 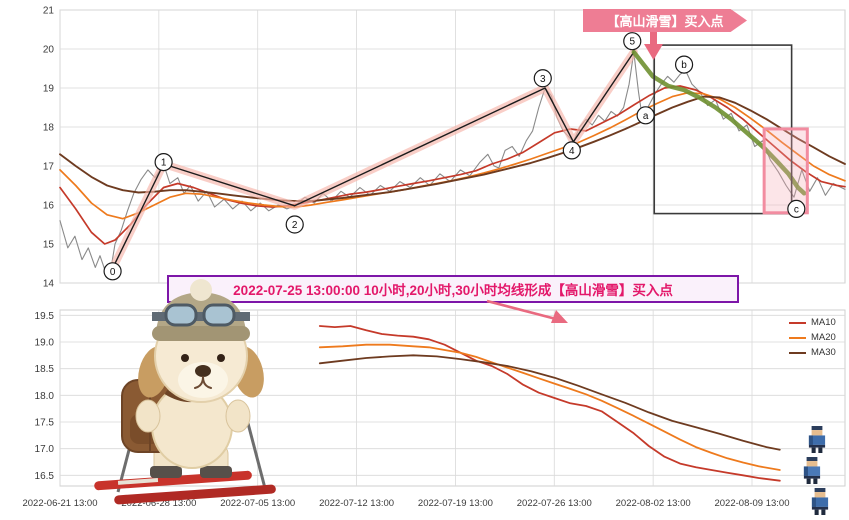 I want to click on marker-label-2: 2, so click(x=295, y=225).